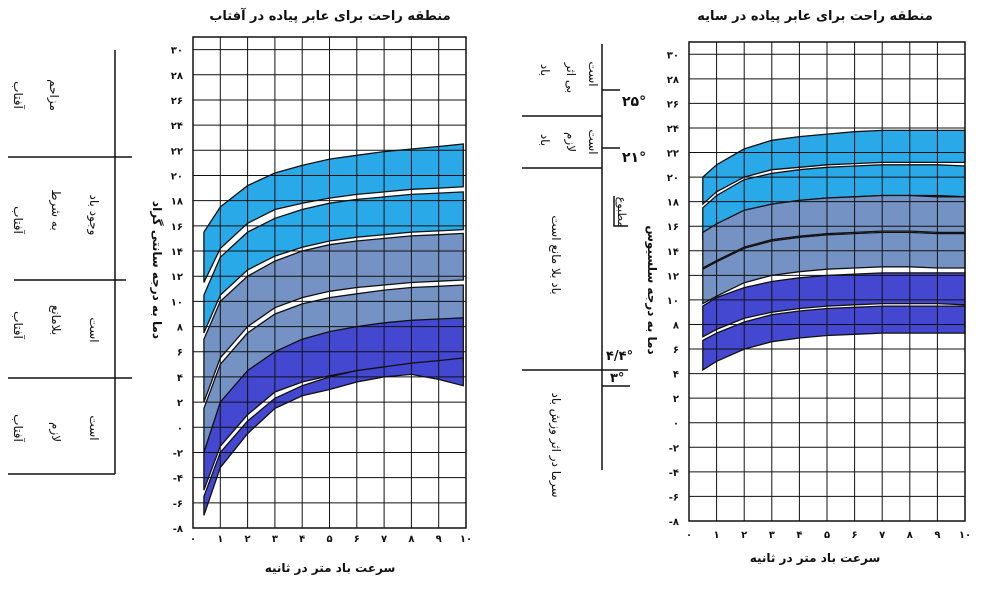  Describe the element at coordinates (545, 140) in the screenshot. I see `wind-label-2-a: باد` at that location.